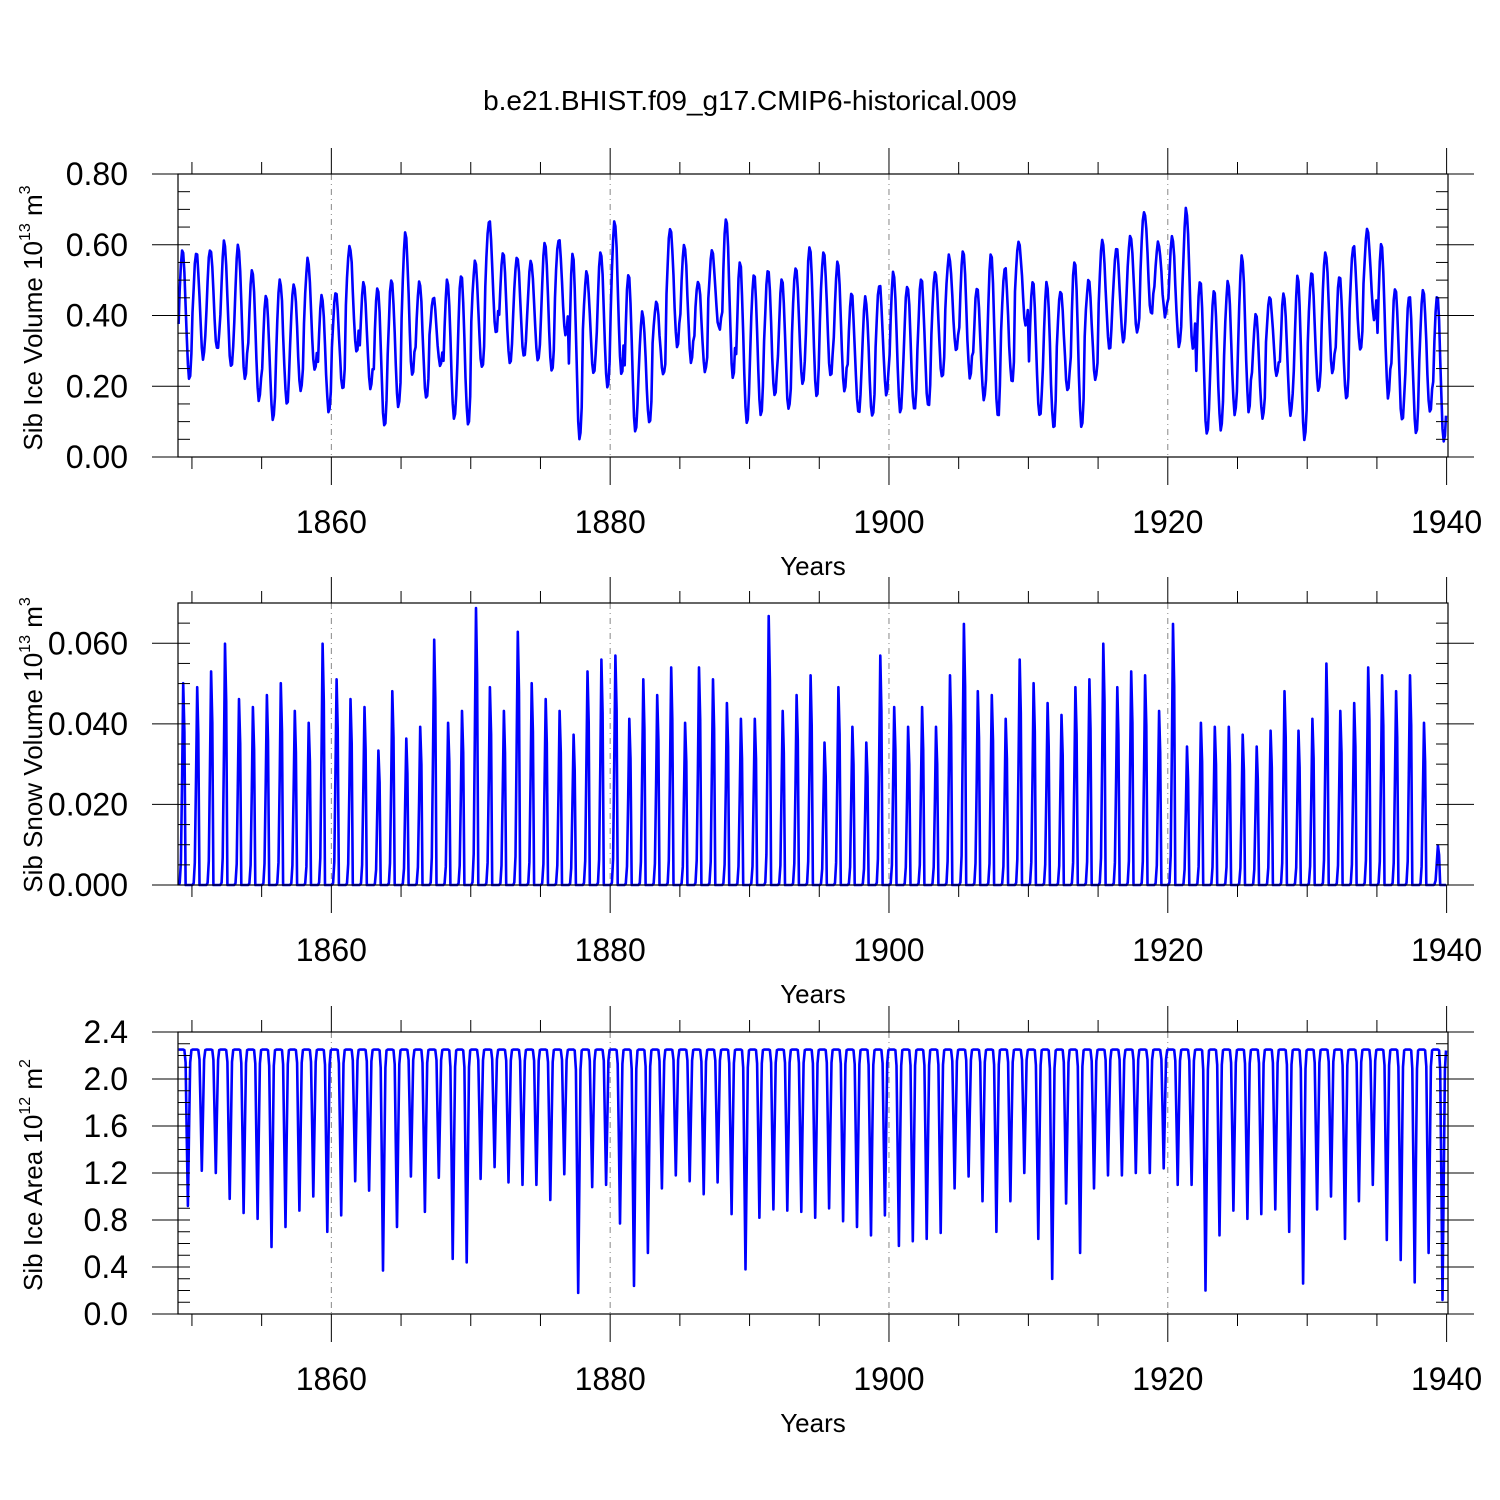  I want to click on y-tick-label: 1.2, so click(106, 1173).